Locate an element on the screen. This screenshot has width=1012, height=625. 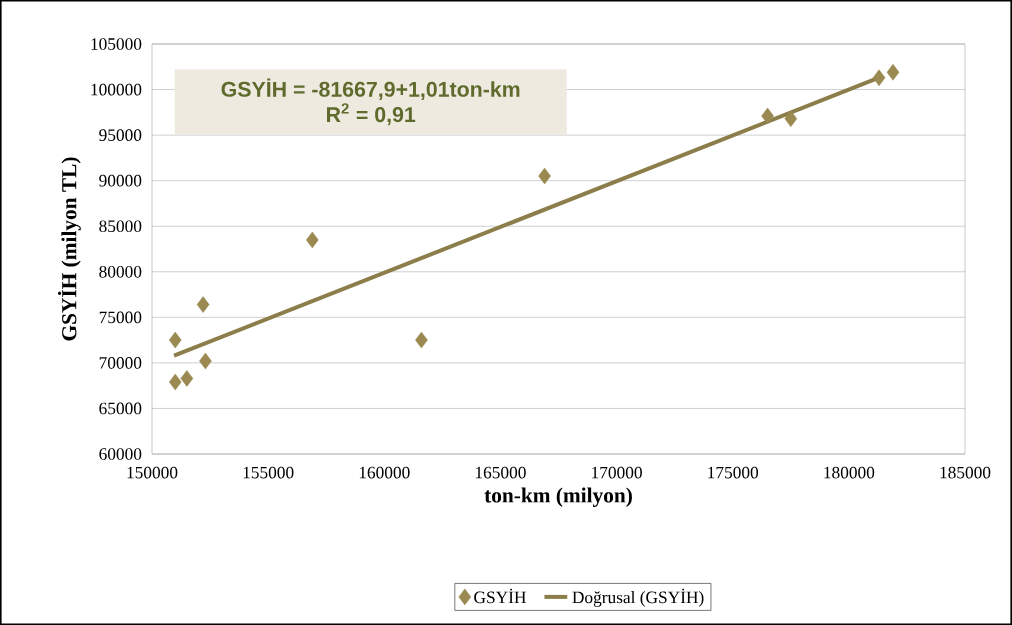
x-tick-label: 150000 is located at coordinates (152, 472).